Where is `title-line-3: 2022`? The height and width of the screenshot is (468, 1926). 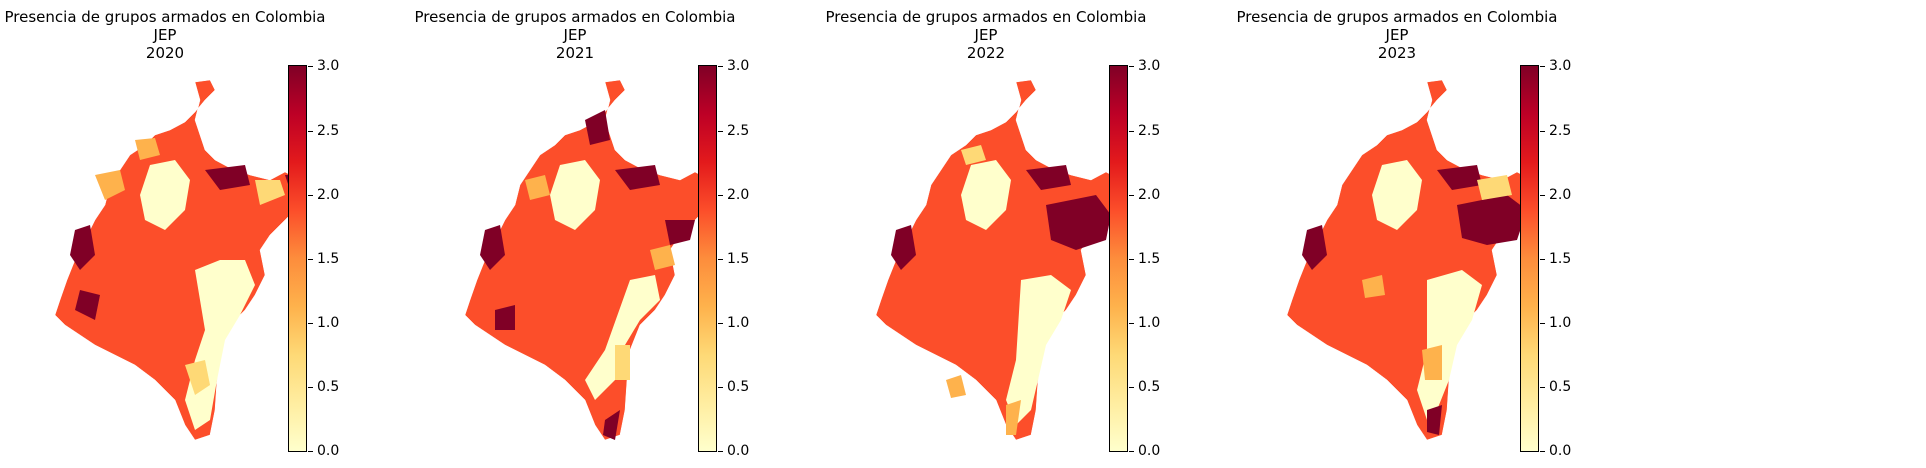 title-line-3: 2022 is located at coordinates (986, 53).